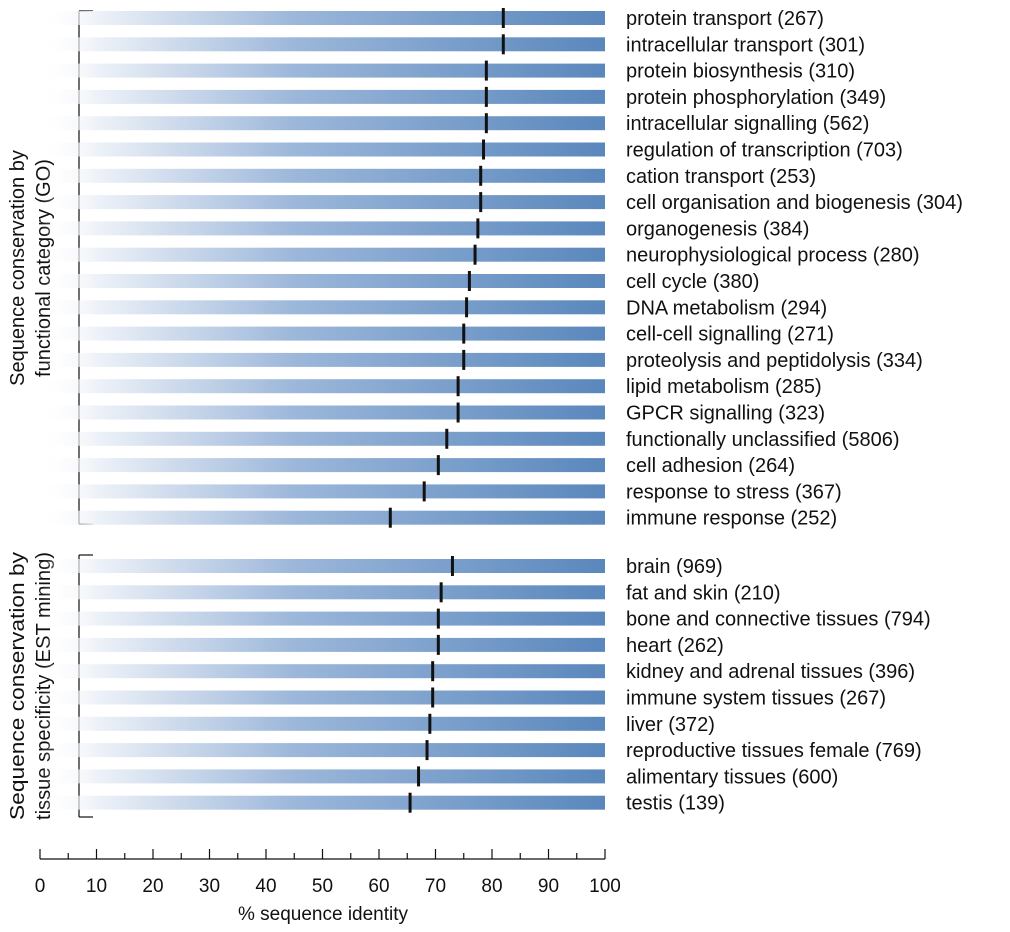 The width and height of the screenshot is (1010, 932). Describe the element at coordinates (724, 387) in the screenshot. I see `row-label: lipid metabolism (285)` at that location.